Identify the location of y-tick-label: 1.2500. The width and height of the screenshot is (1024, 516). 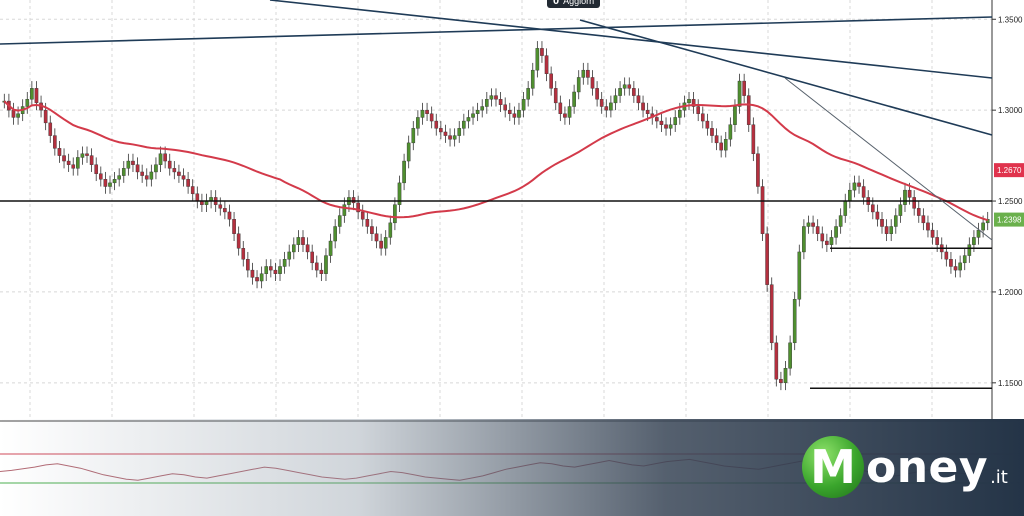
(1010, 201).